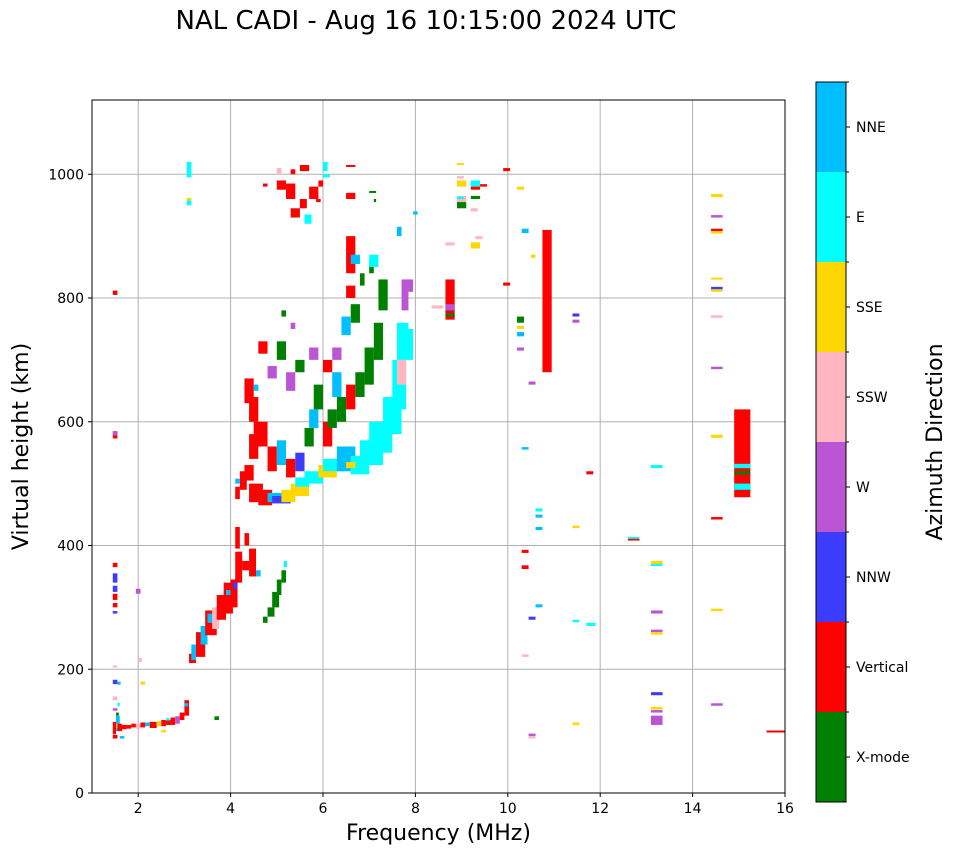  Describe the element at coordinates (415, 809) in the screenshot. I see `x-tick-label: 8` at that location.